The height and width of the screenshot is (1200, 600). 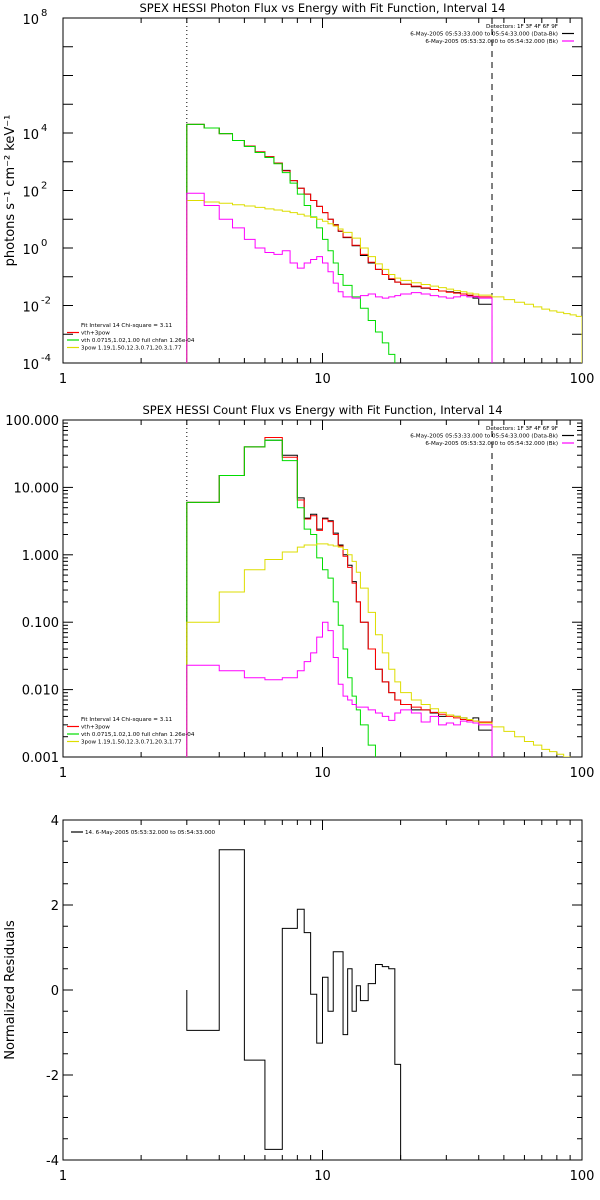 What do you see at coordinates (55, 906) in the screenshot?
I see `y-tick-label: 2` at bounding box center [55, 906].